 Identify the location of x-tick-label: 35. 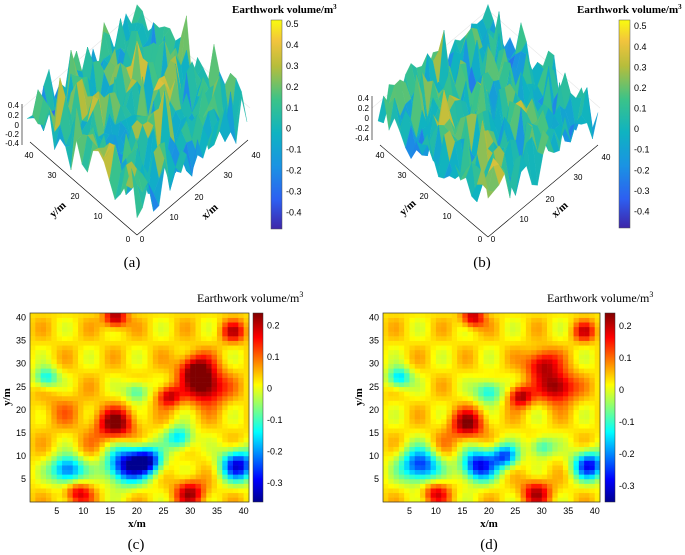
(217, 511).